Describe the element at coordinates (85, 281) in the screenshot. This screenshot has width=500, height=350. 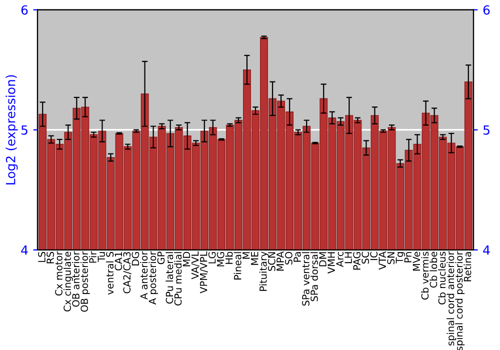
I see `x-tick-label: OB posterior` at that location.